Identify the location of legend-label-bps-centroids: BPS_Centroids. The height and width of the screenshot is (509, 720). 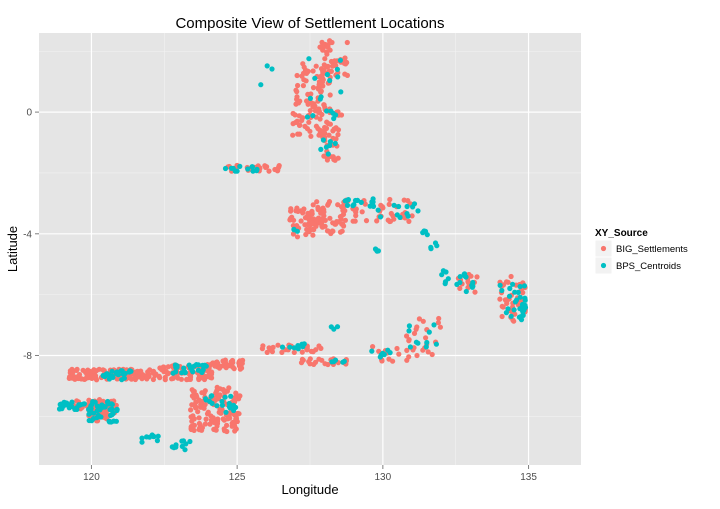
(648, 266).